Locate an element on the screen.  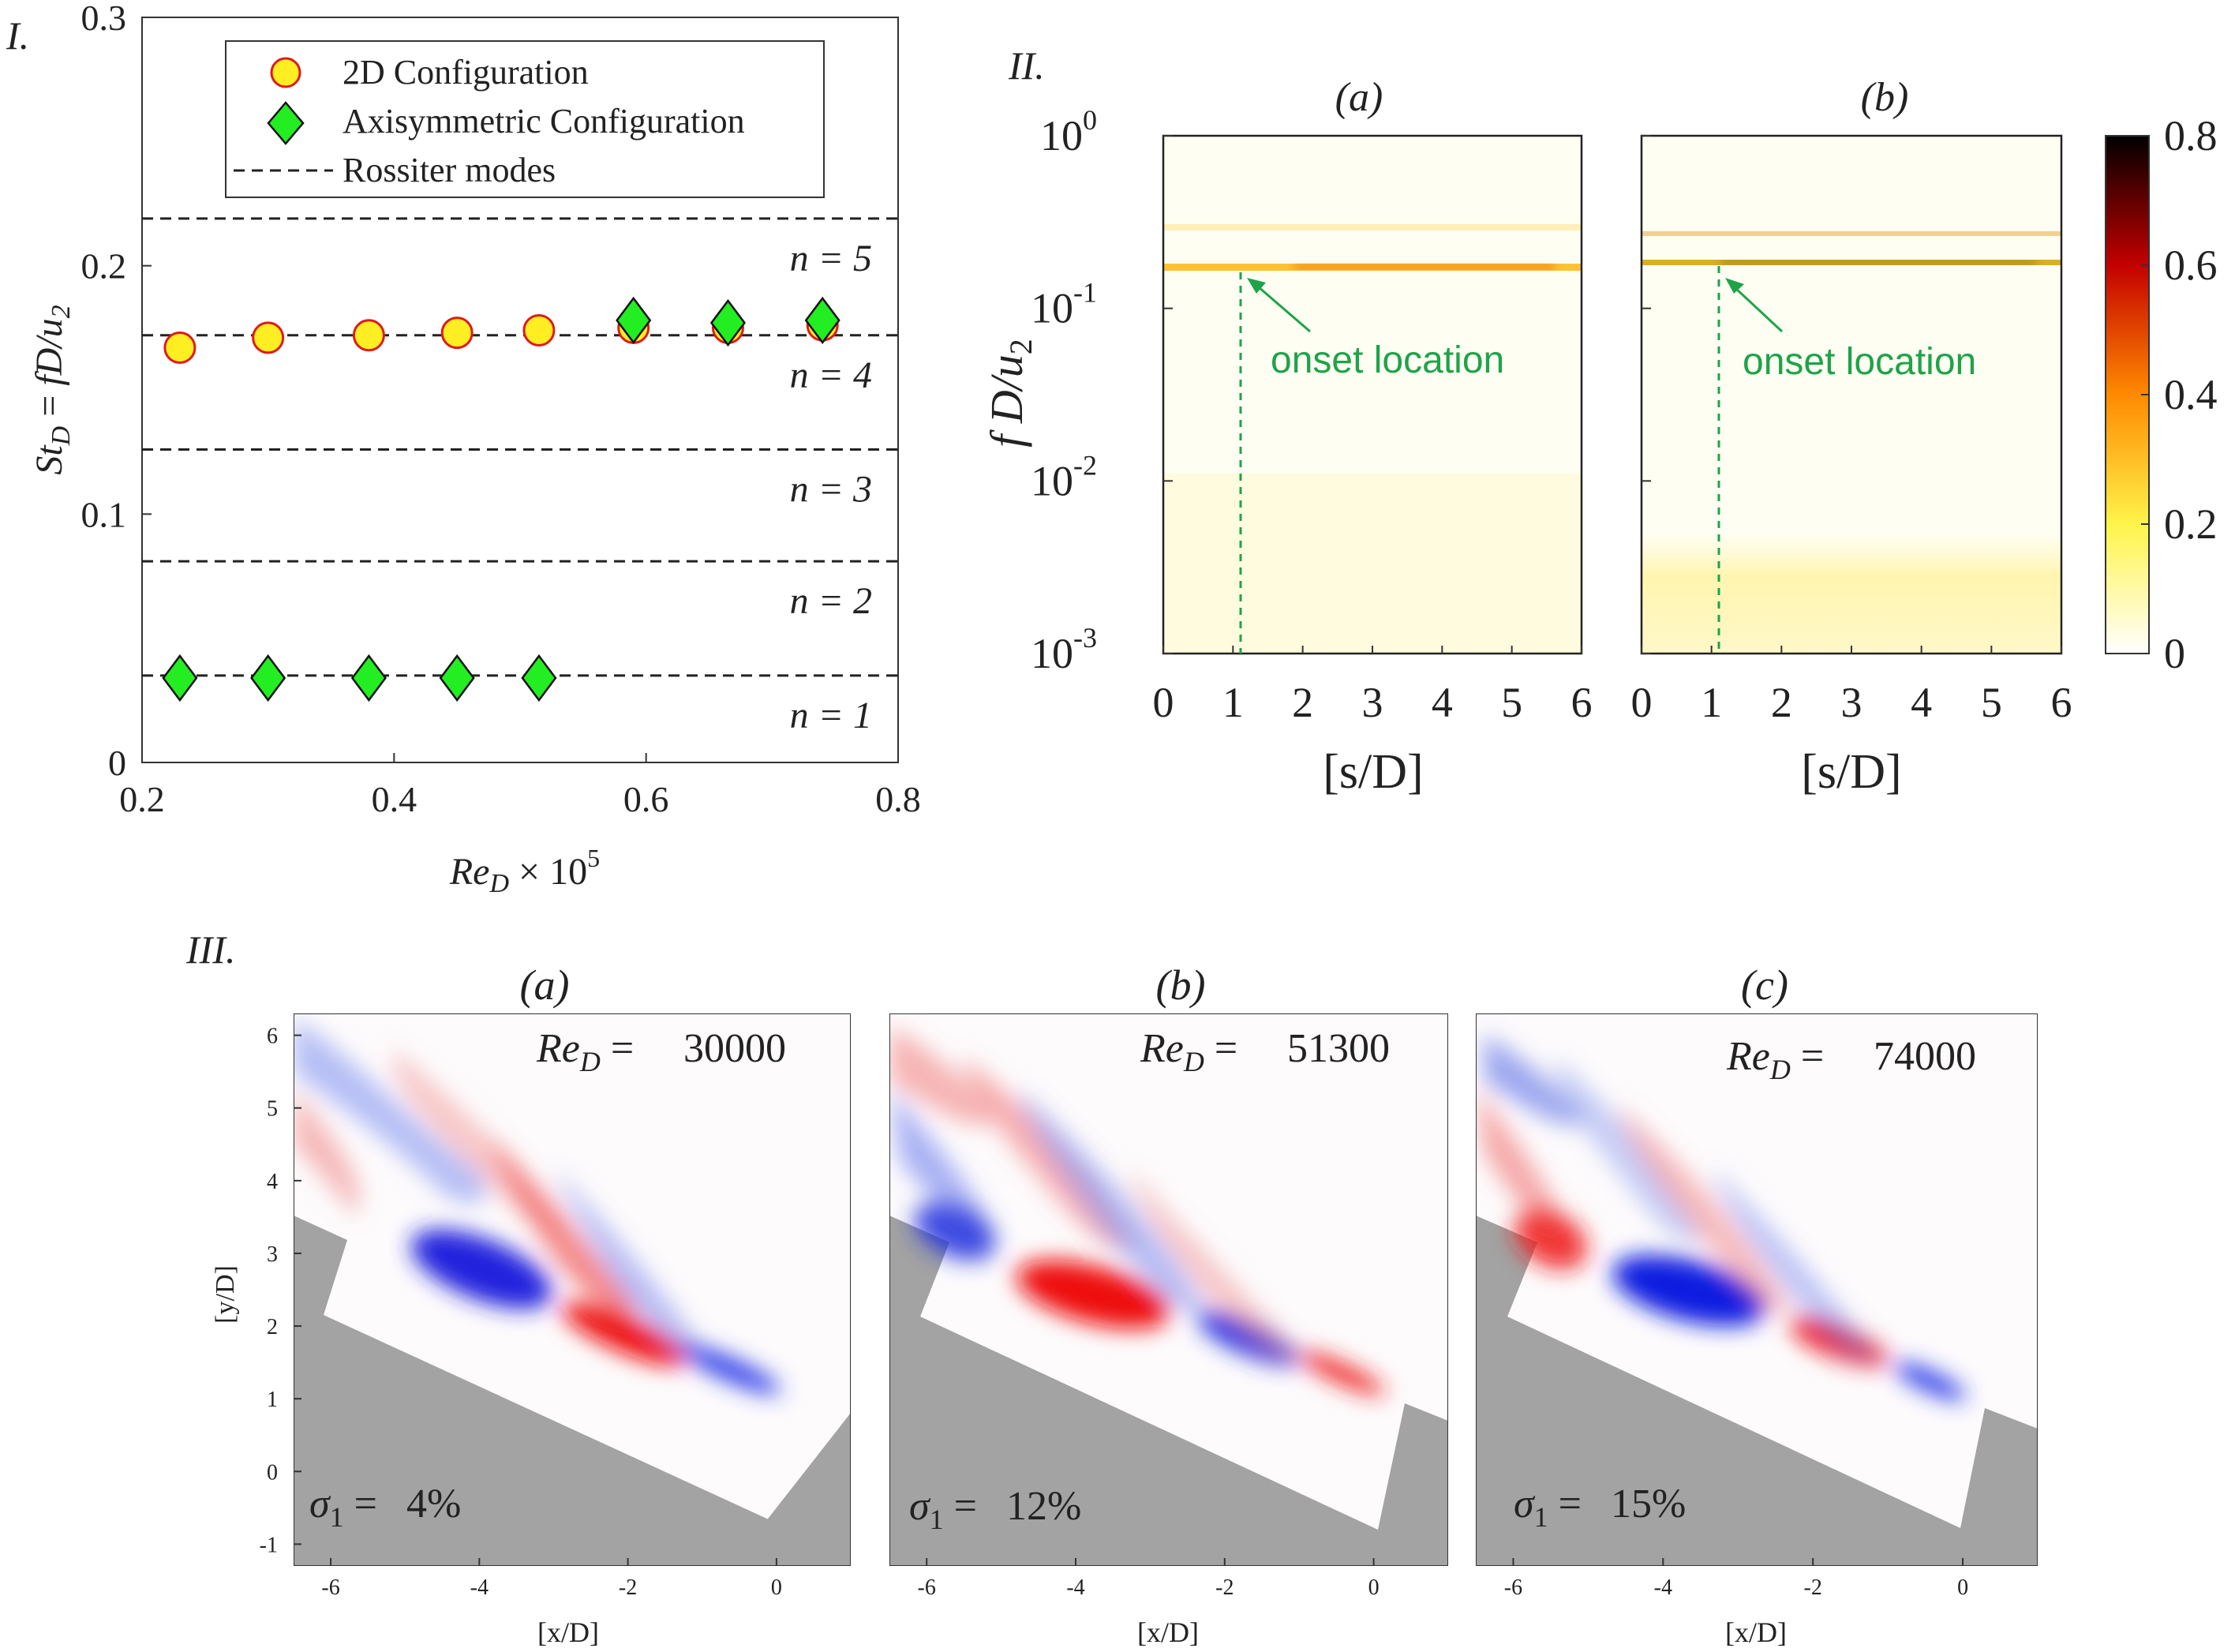
panel-iii-b-re-label: ReD = is located at coordinates (1188, 1051).